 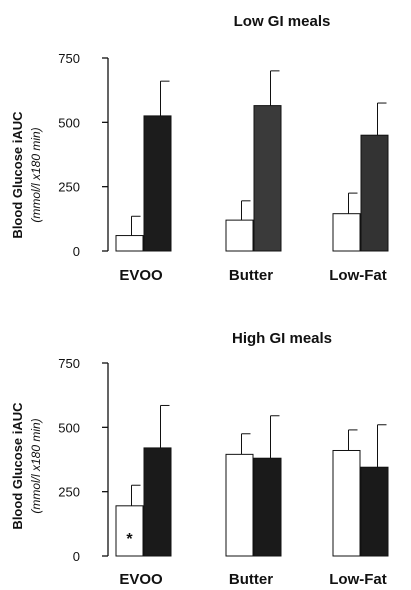 I want to click on chart-title: High GI meals, so click(x=282, y=338).